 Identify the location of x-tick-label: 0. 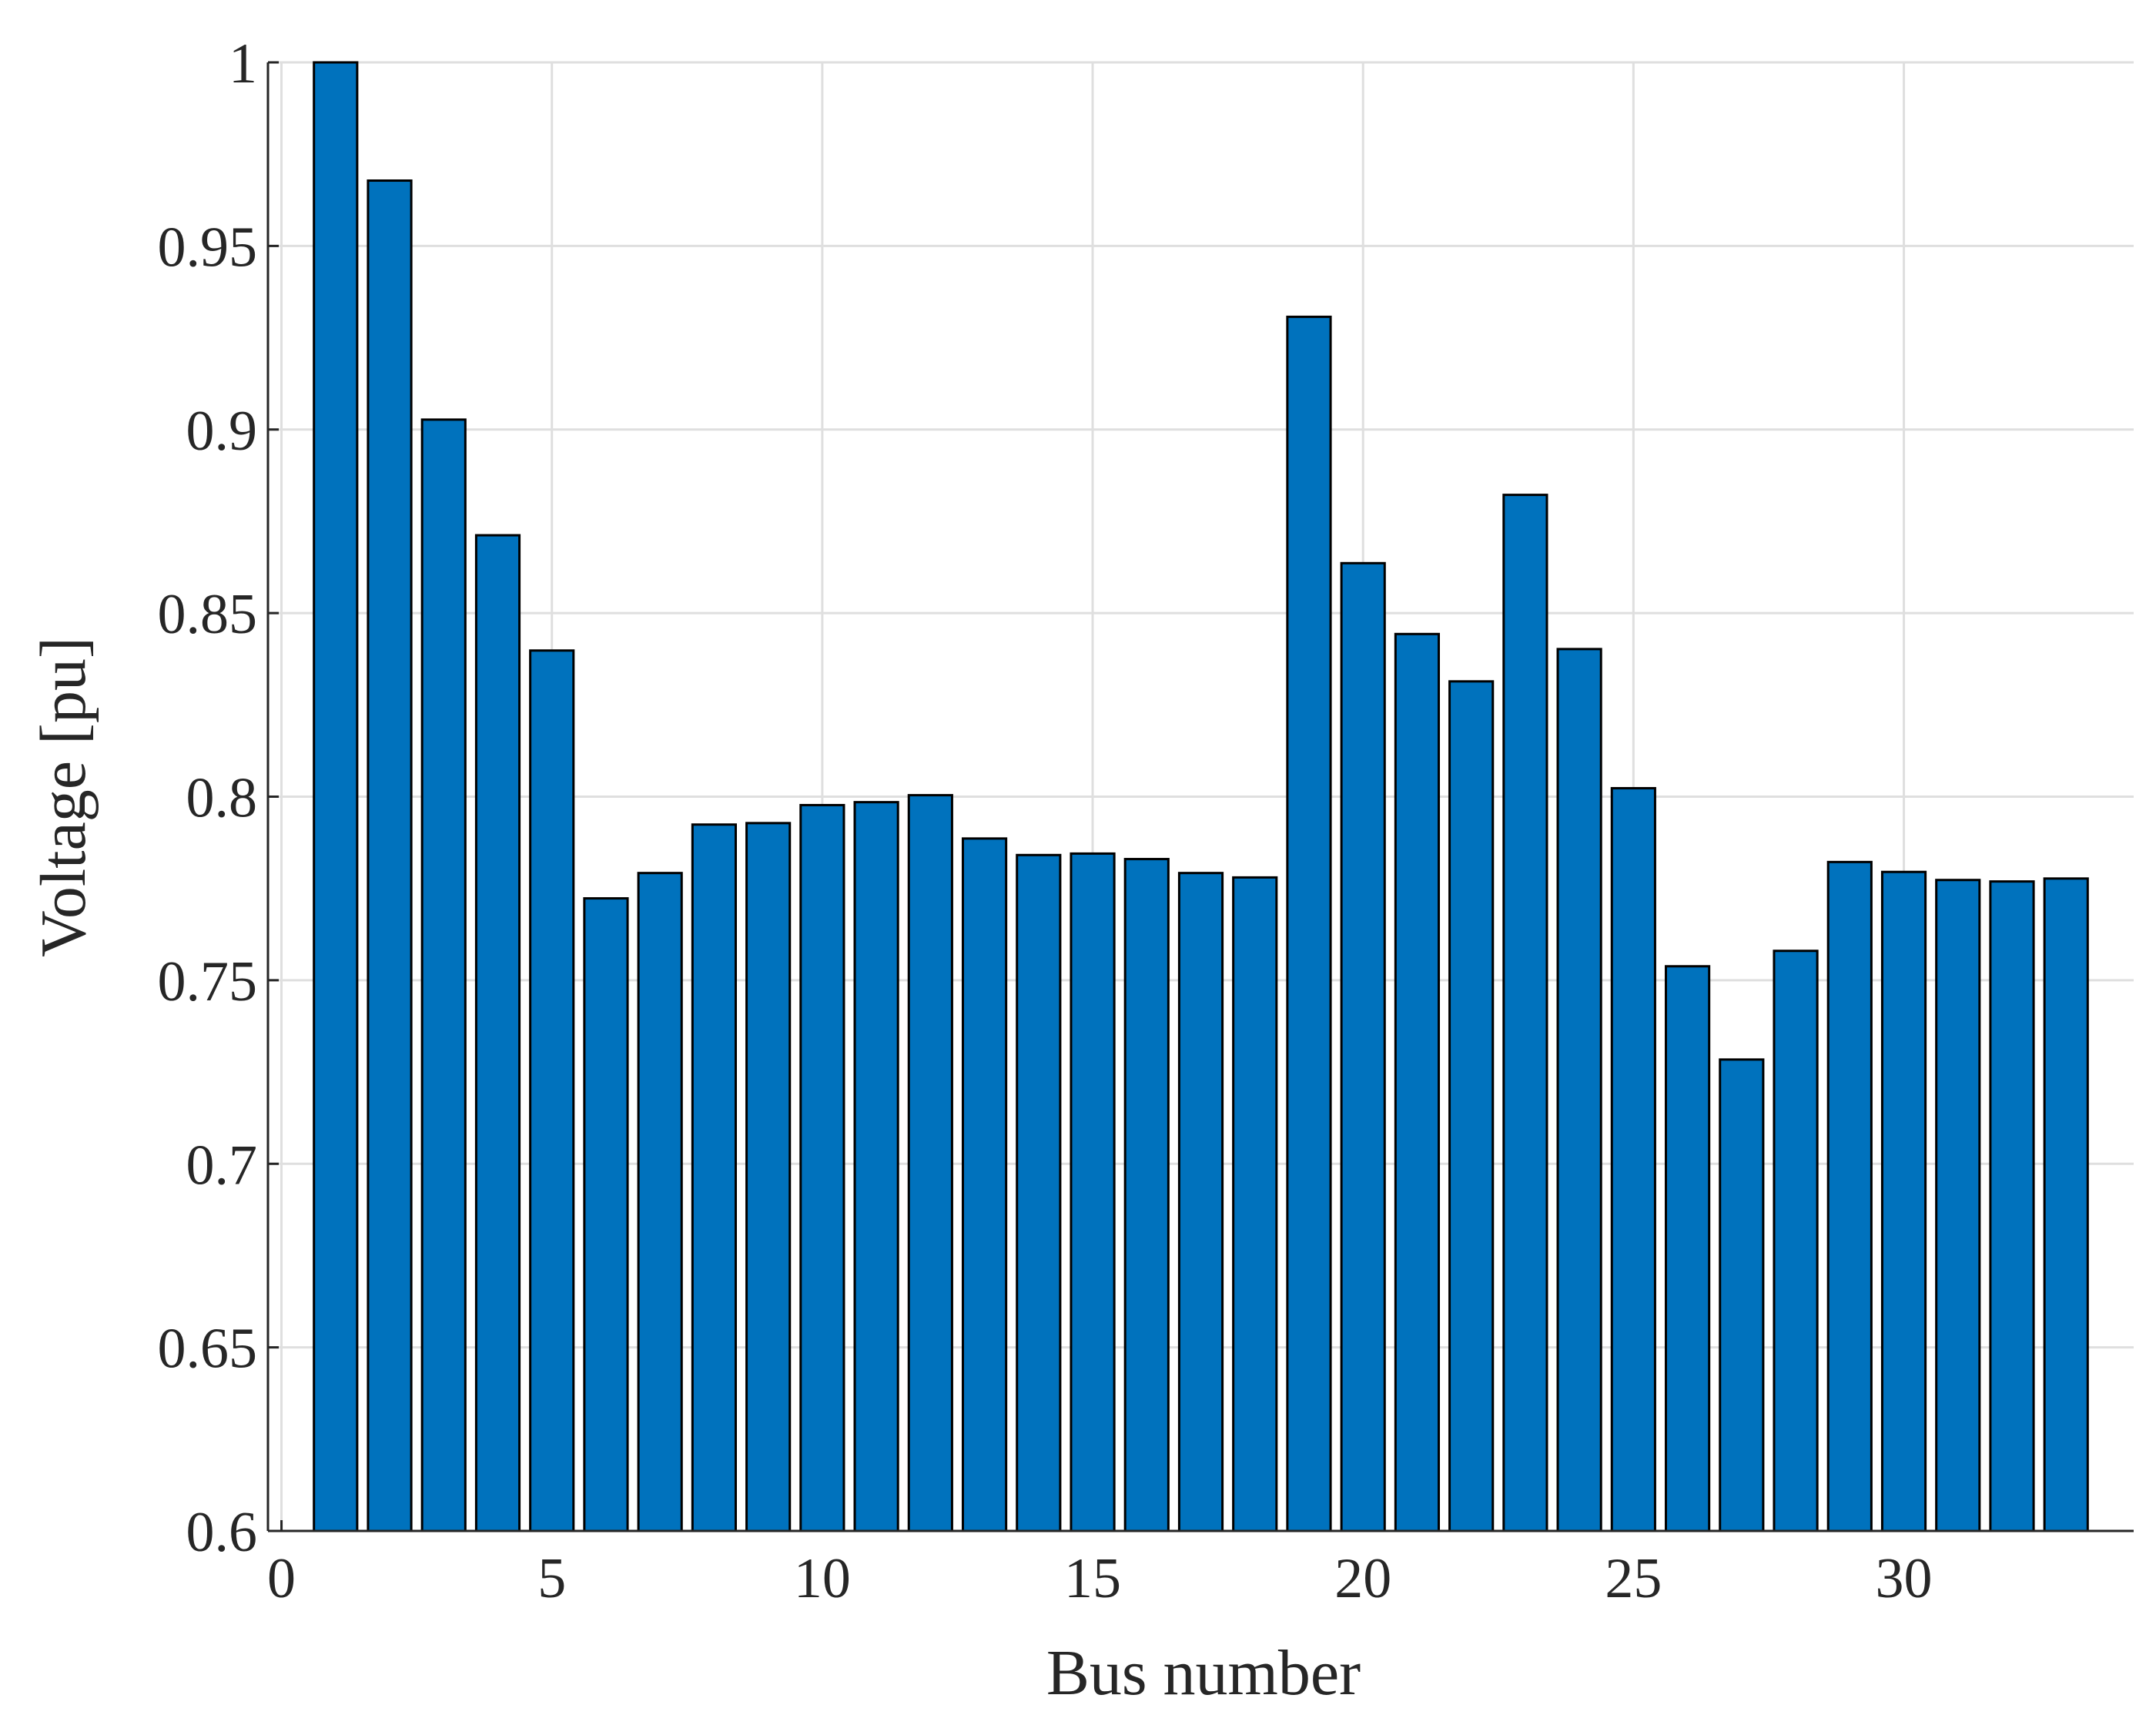
(281, 1578).